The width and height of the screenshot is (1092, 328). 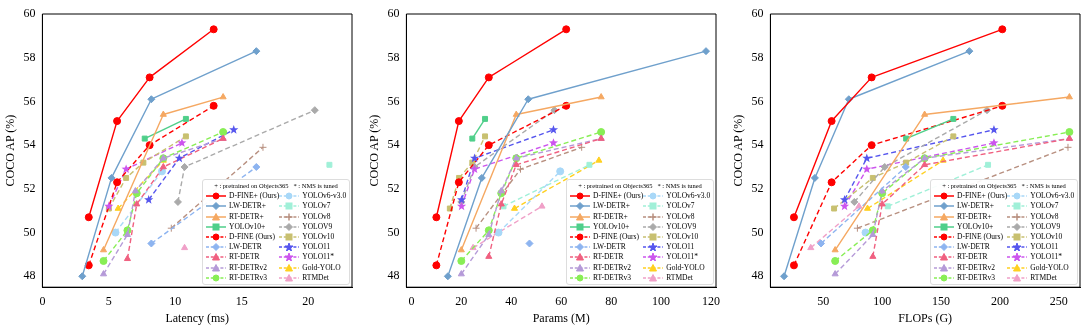 I want to click on x-tick-label: 5, so click(x=108, y=300).